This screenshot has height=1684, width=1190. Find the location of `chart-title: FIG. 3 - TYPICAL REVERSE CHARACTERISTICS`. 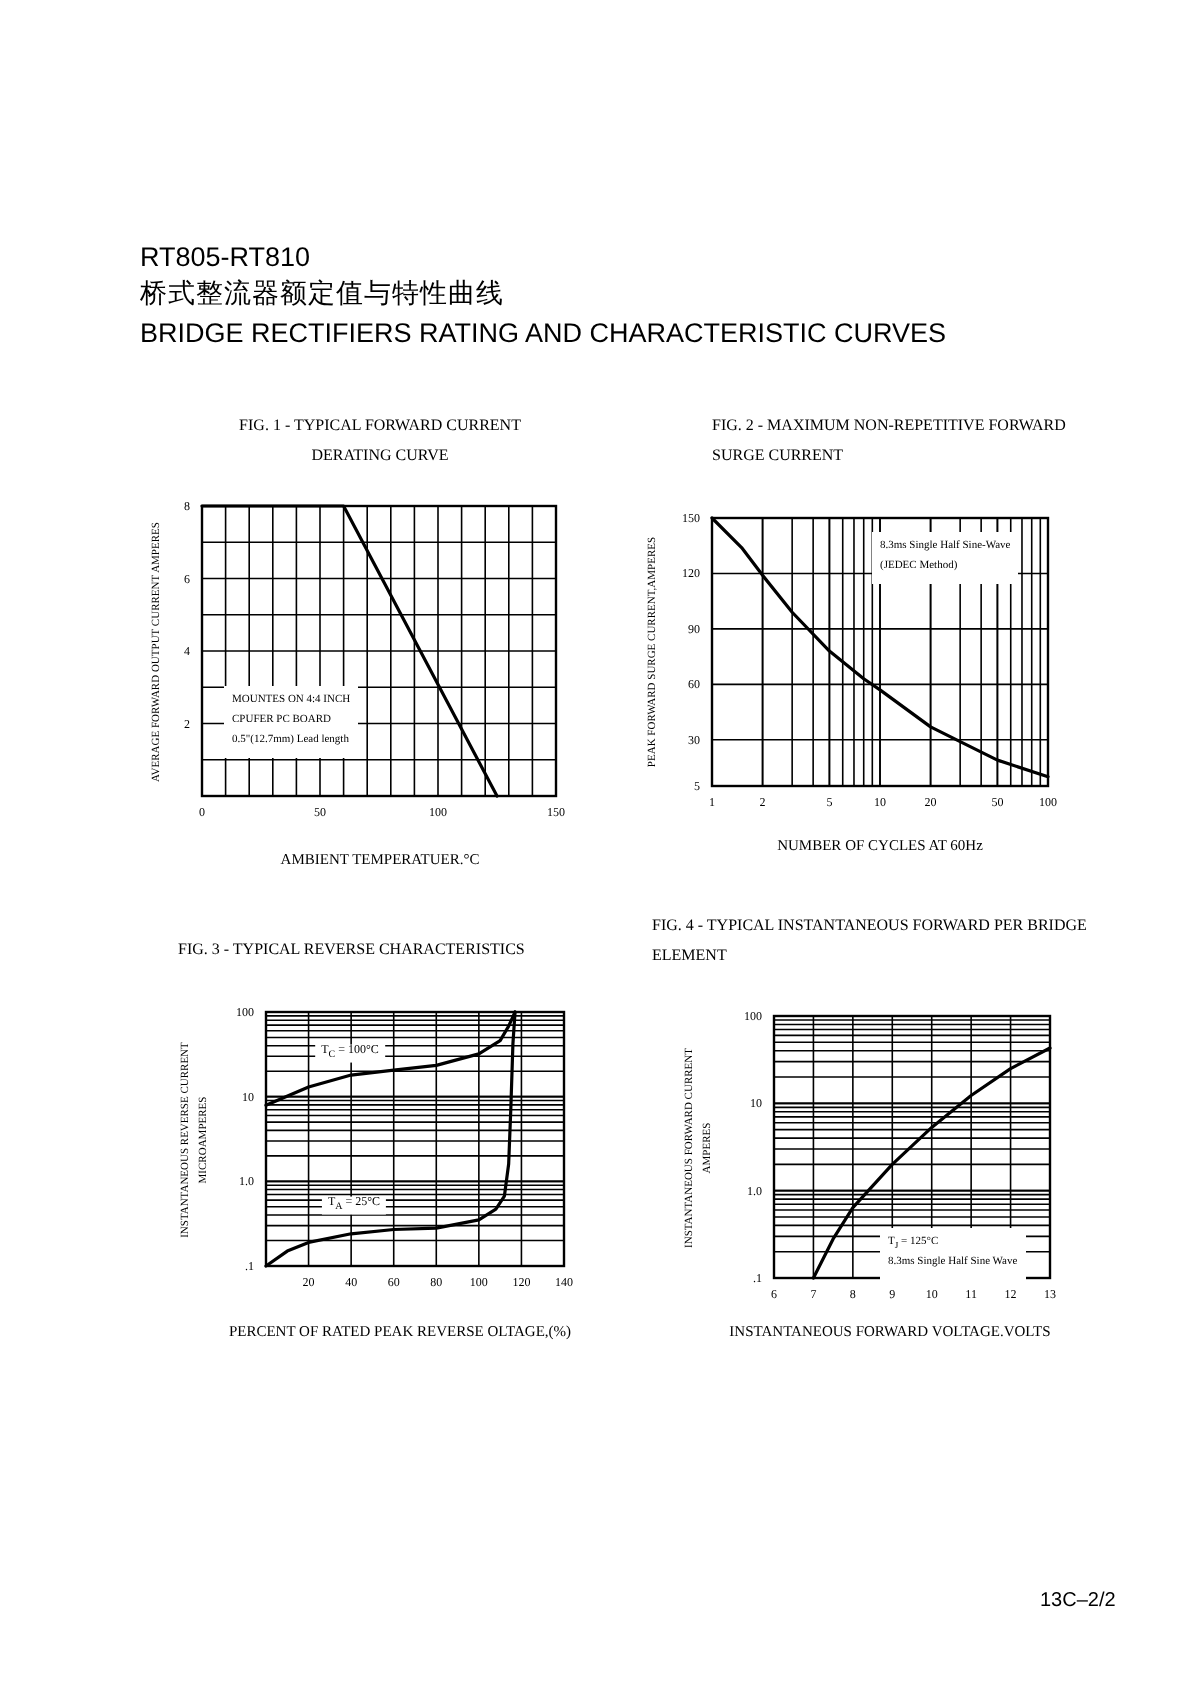

chart-title: FIG. 3 - TYPICAL REVERSE CHARACTERISTICS is located at coordinates (352, 950).